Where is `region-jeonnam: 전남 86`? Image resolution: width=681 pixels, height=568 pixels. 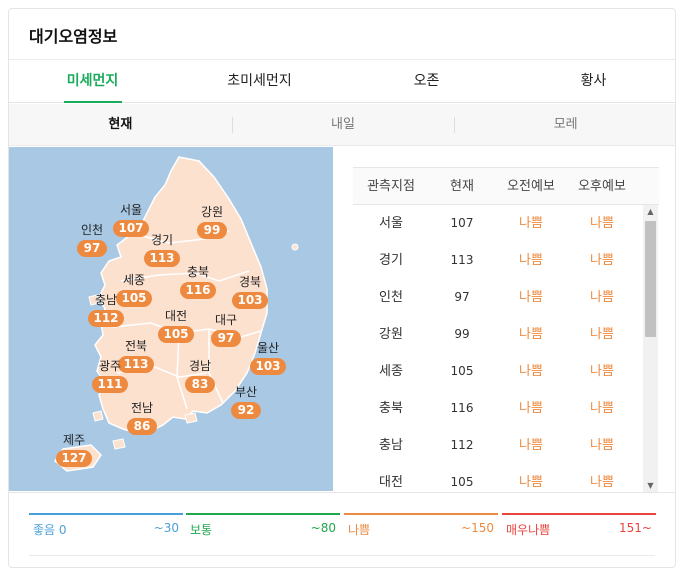
region-jeonnam: 전남 86 is located at coordinates (142, 418).